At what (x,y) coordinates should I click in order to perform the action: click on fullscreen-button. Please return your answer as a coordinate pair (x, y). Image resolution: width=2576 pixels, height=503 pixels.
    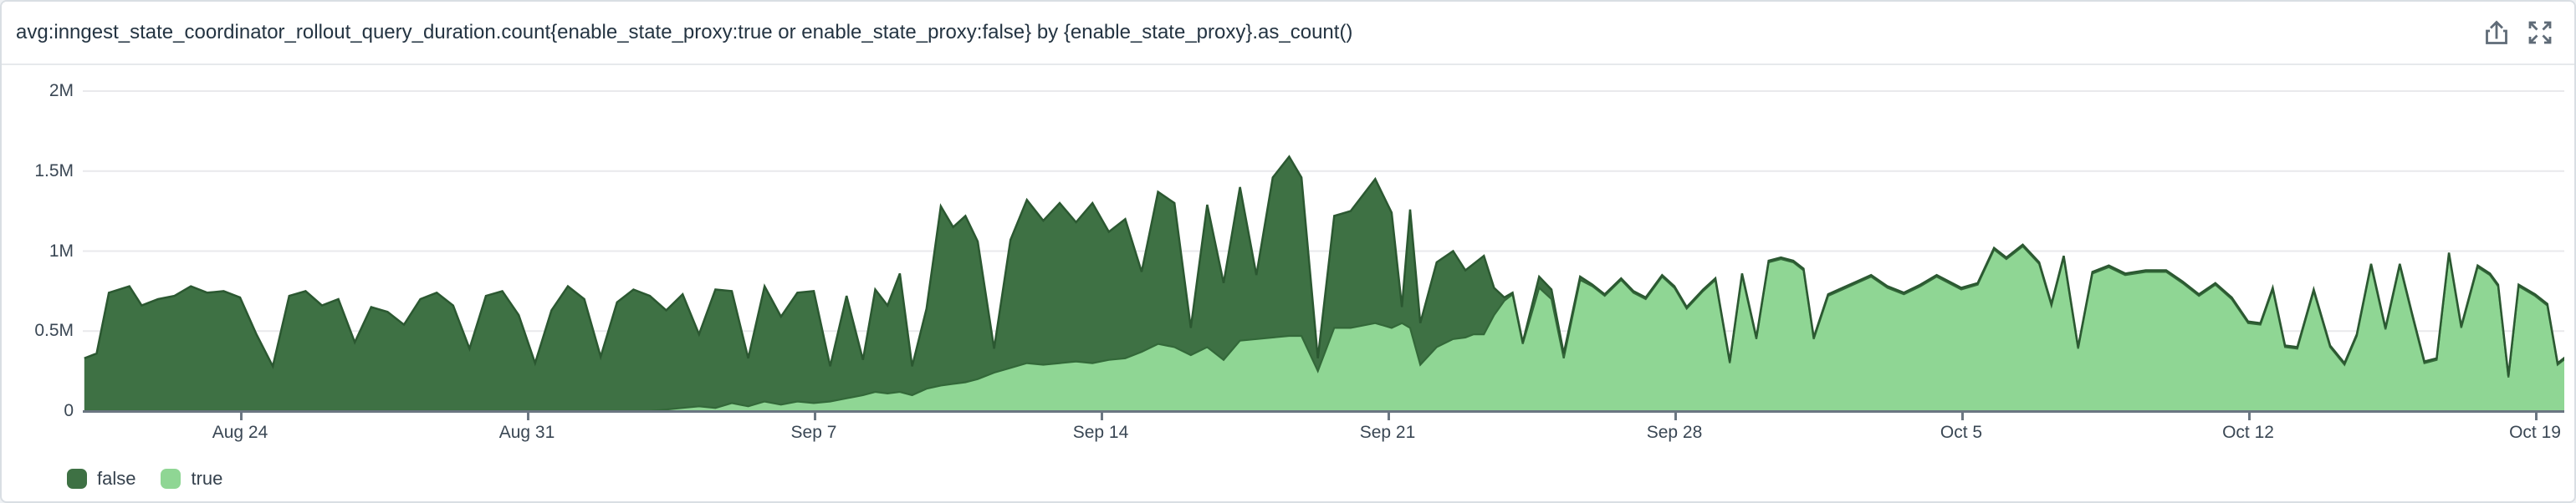
    Looking at the image, I should click on (2540, 32).